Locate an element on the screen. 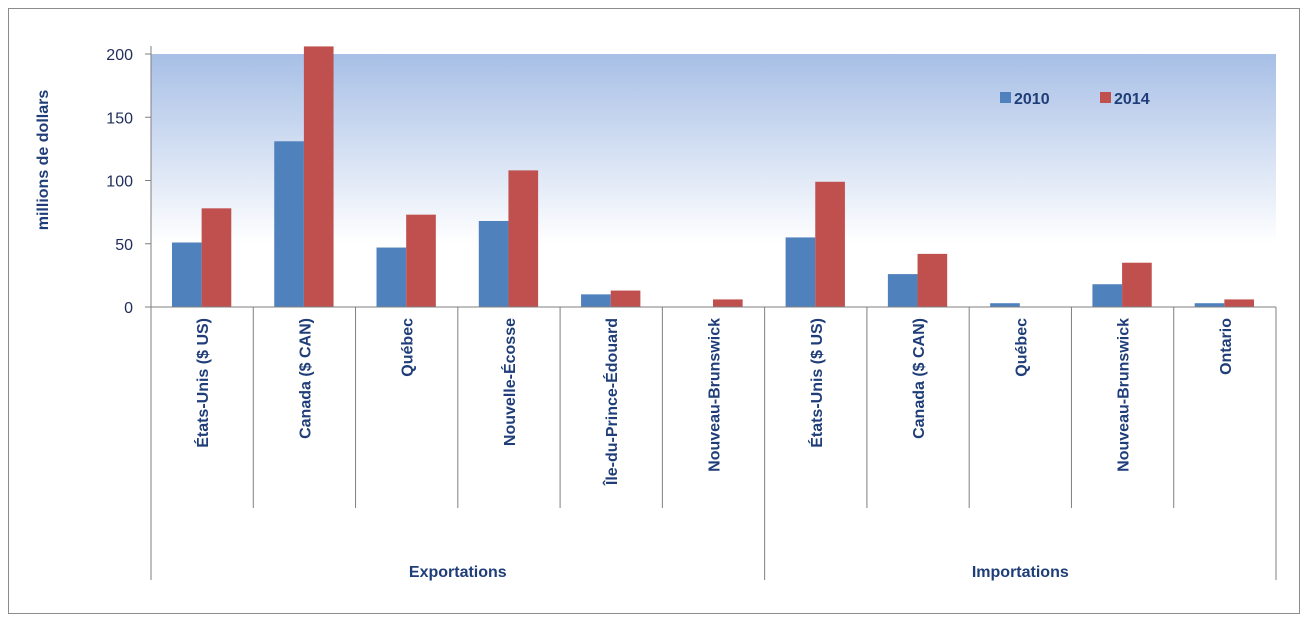  y-tick-label: 200 is located at coordinates (119, 55).